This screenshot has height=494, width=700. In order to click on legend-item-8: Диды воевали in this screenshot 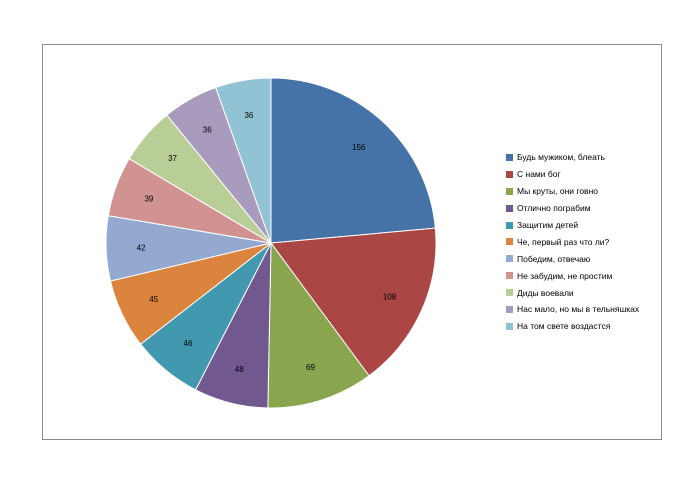, I will do `click(581, 292)`.